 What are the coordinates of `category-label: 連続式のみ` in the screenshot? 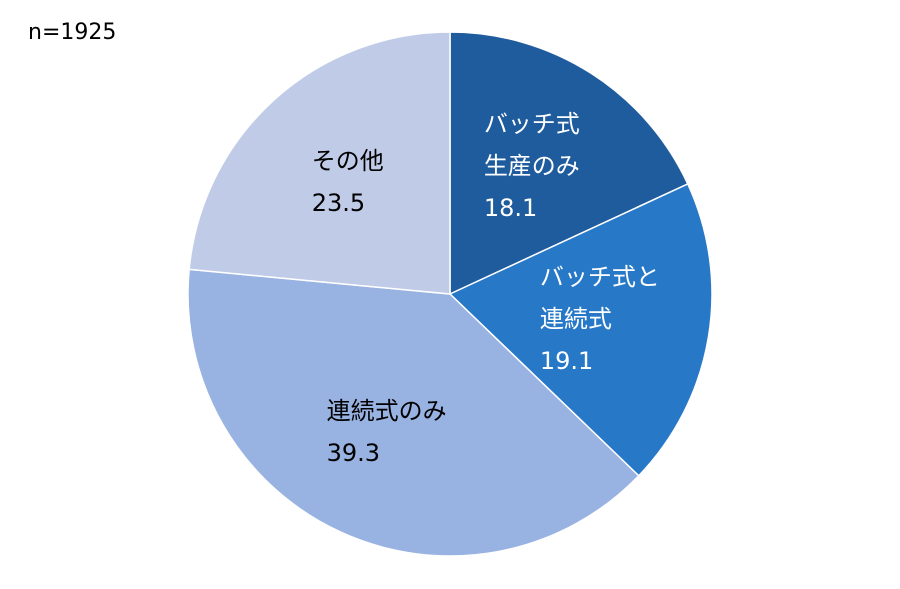 It's located at (386, 411).